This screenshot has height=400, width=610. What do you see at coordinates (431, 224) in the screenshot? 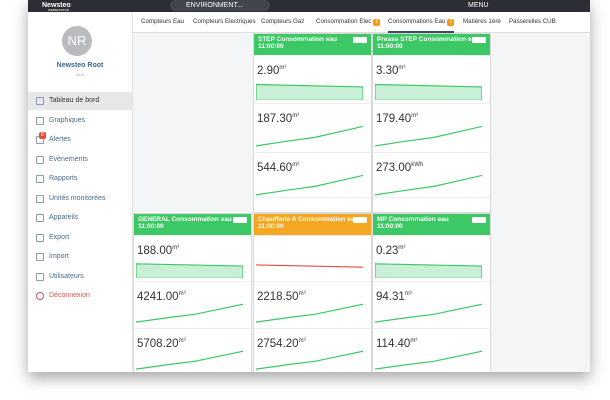
I see `card-header: MP Consommation eau 11:00:00` at bounding box center [431, 224].